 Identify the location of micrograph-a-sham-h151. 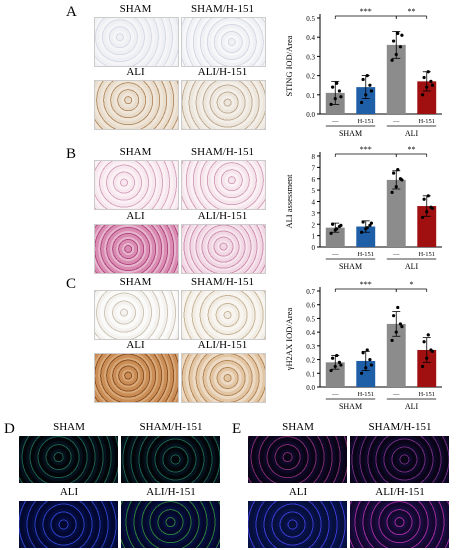
(223, 42).